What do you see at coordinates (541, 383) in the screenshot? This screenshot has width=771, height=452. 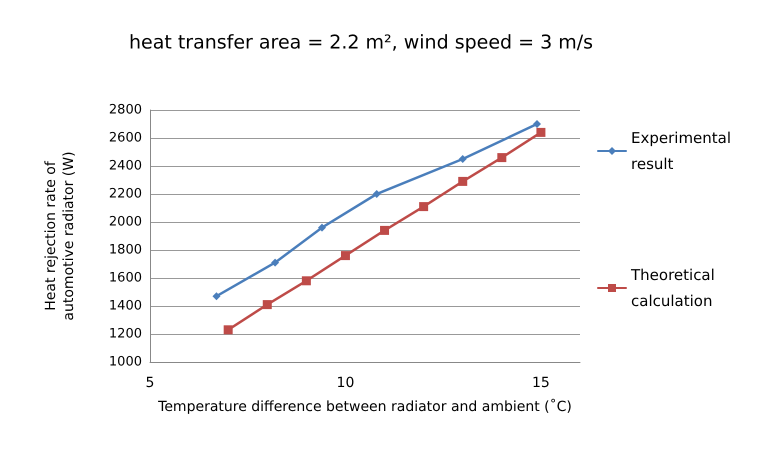 I see `x-tick-label: 15` at bounding box center [541, 383].